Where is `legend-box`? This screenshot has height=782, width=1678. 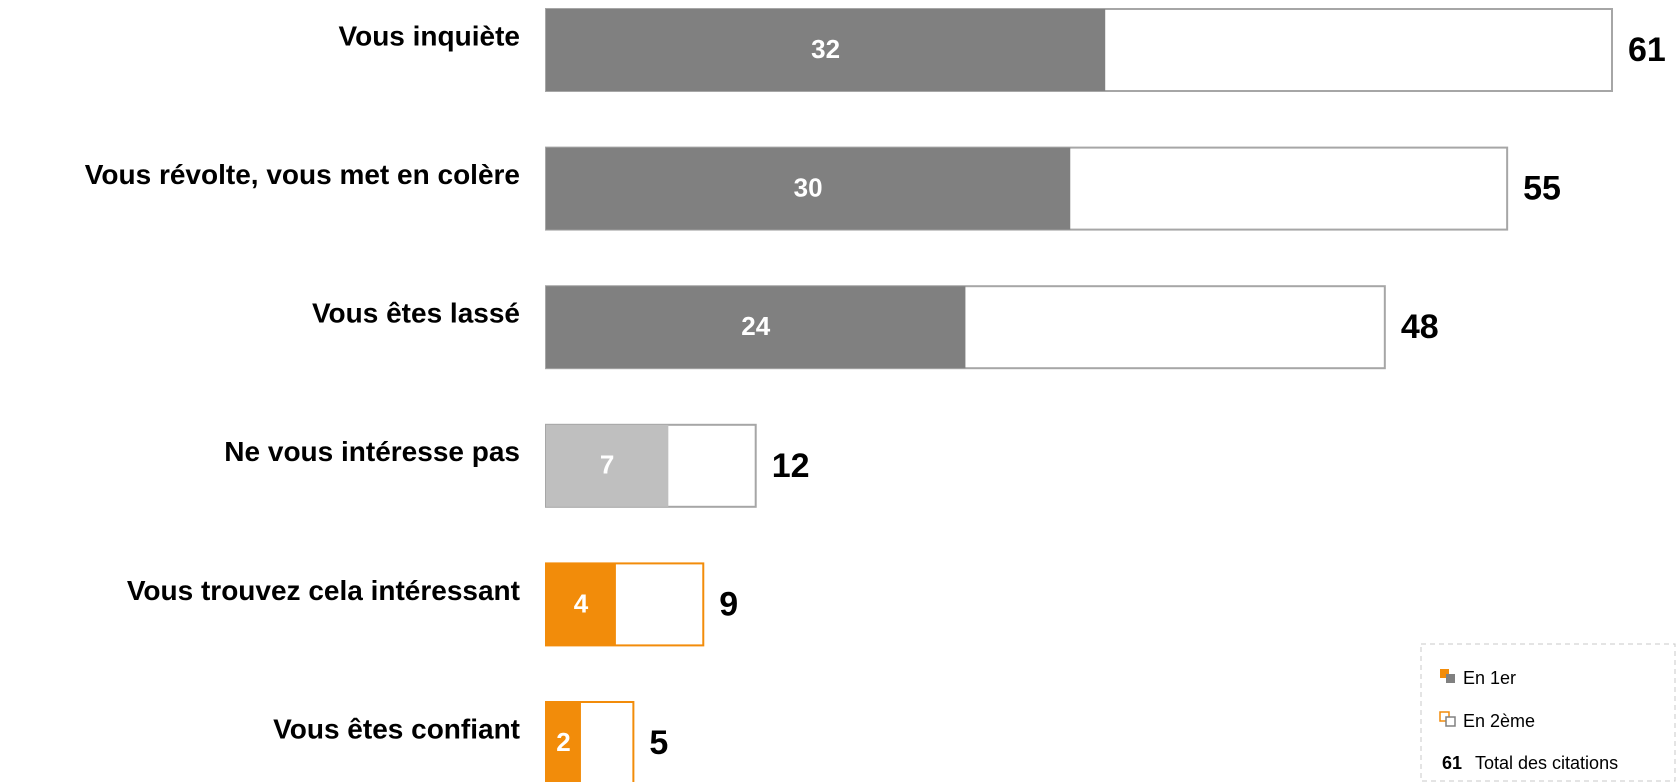
legend-box is located at coordinates (1548, 712).